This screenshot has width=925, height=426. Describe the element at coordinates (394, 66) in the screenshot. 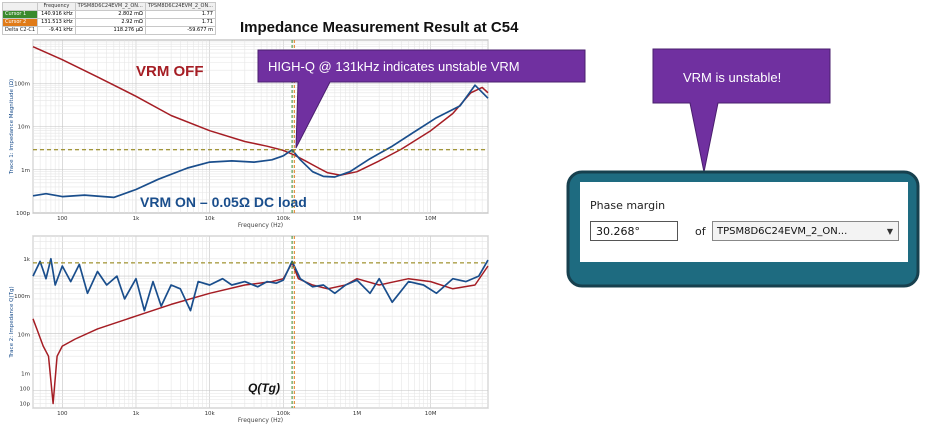

I see `high-q-callout-text: HIGH-Q @ 131kHz indicates unstable VRM` at that location.